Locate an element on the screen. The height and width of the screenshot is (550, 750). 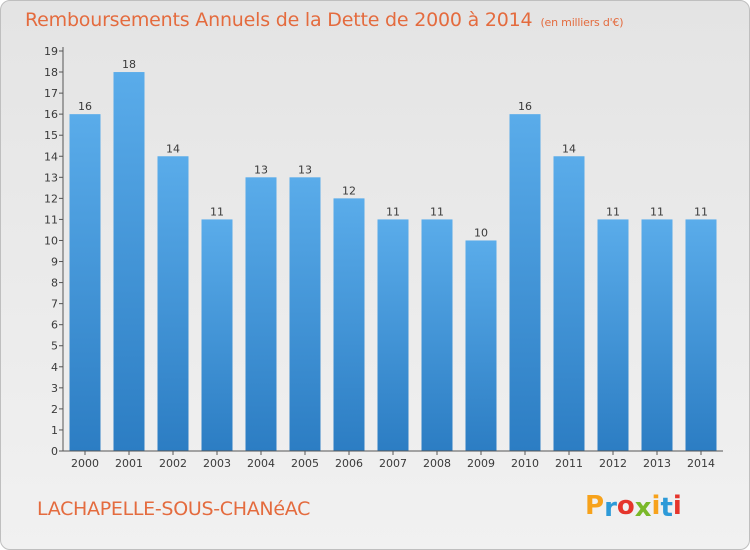
proxiti-logo: Proxiti is located at coordinates (633, 507).